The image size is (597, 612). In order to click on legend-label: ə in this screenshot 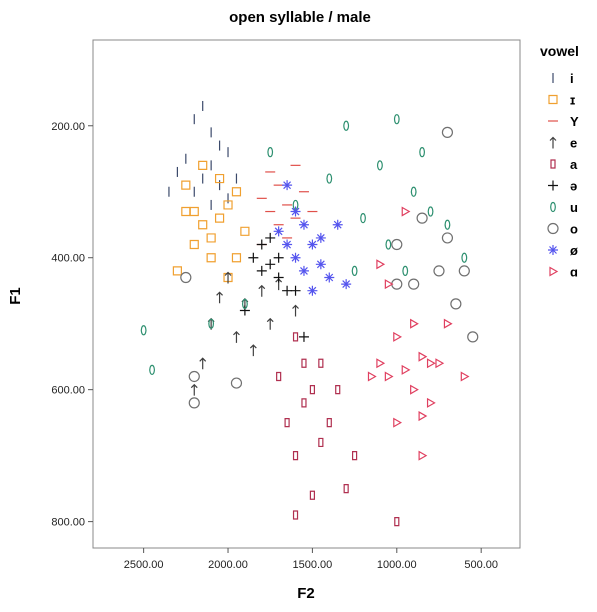, I will do `click(573, 186)`.